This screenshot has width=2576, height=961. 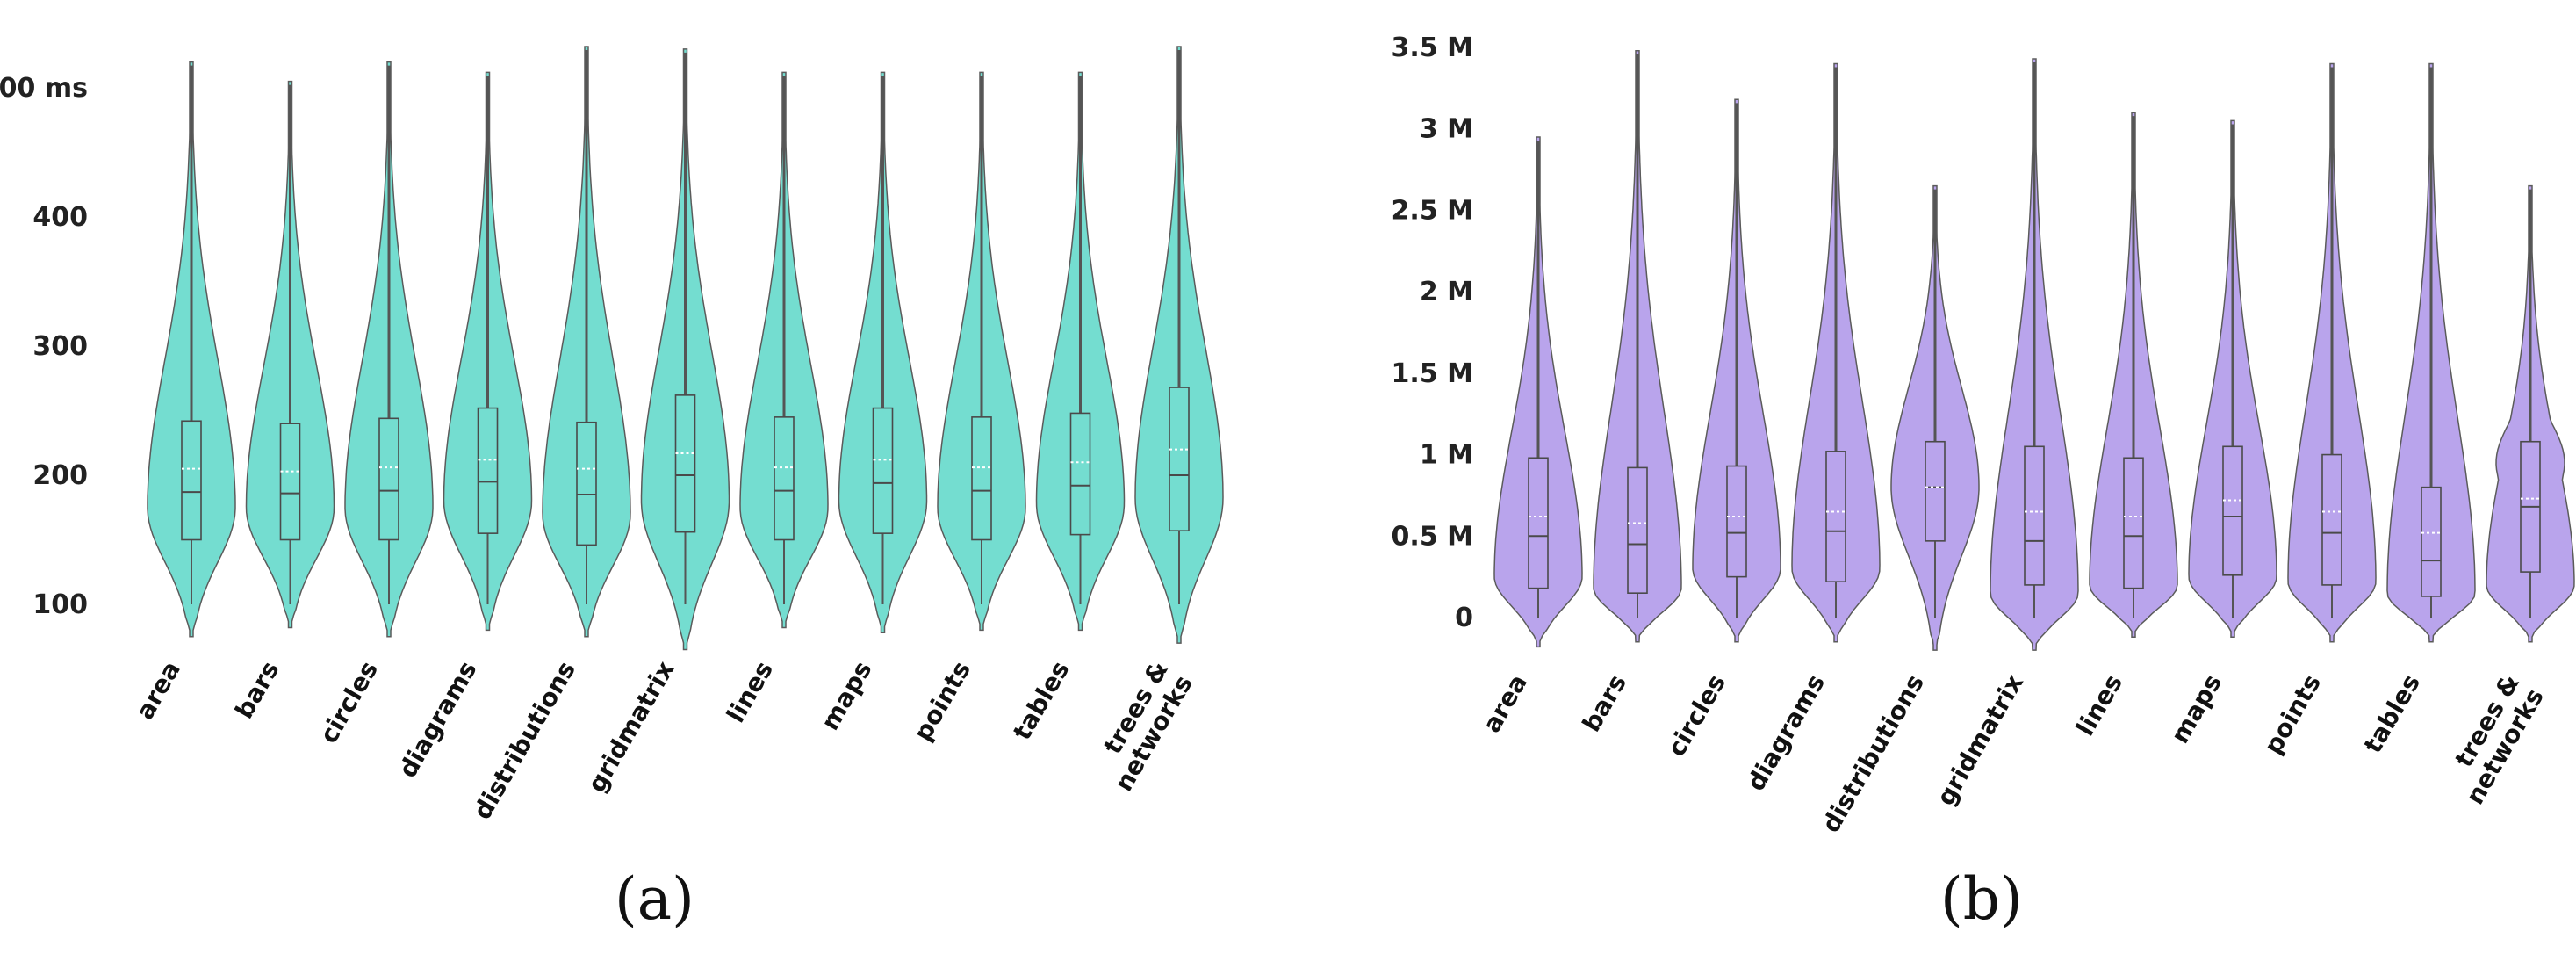 What do you see at coordinates (60, 604) in the screenshot?
I see `y-tick-label: 100` at bounding box center [60, 604].